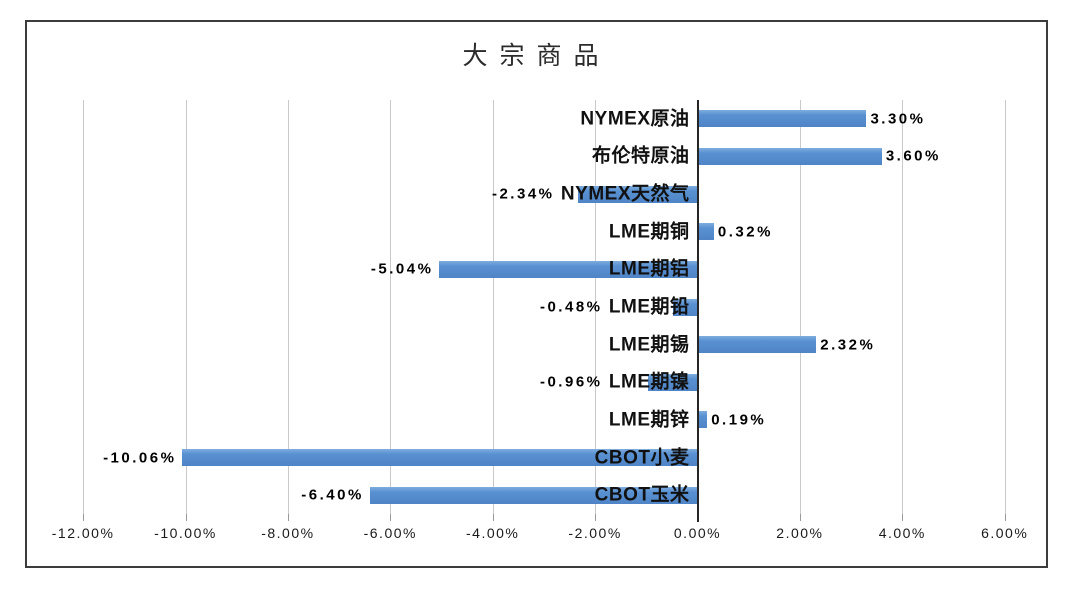 This screenshot has width=1077, height=597. I want to click on value-label: 0.19%, so click(739, 420).